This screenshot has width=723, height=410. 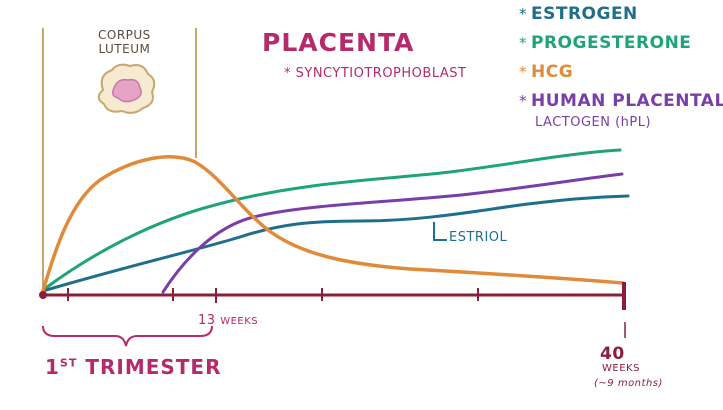 I want to click on trimester-word: TRIMESTER, so click(x=153, y=367).